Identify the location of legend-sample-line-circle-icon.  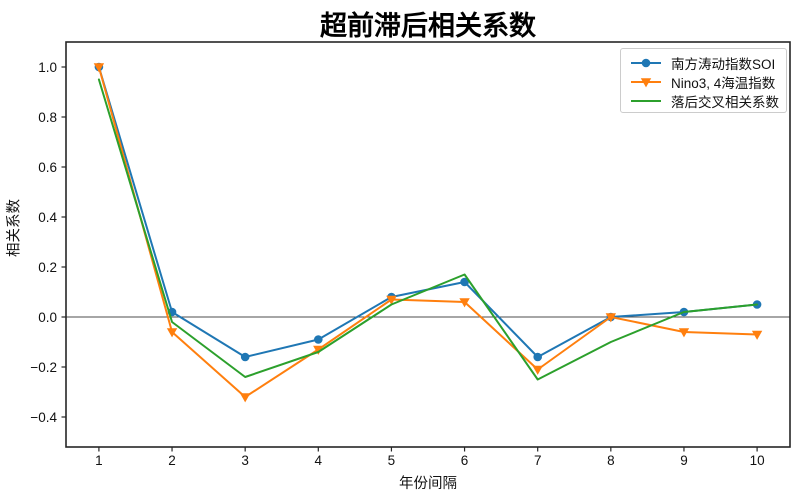
(646, 62).